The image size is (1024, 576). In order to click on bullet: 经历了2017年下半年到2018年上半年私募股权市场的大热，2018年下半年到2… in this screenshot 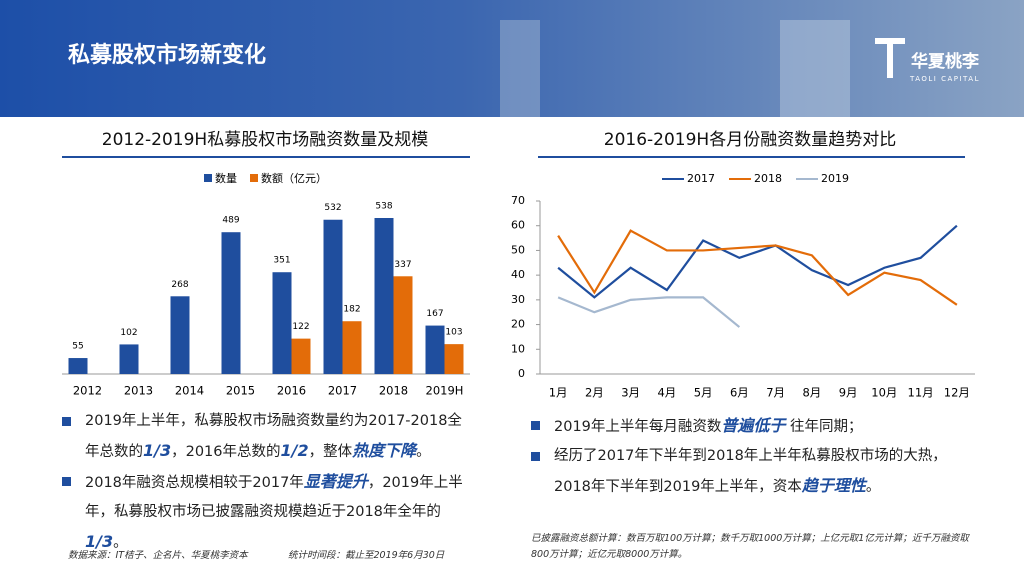, I will do `click(756, 472)`.